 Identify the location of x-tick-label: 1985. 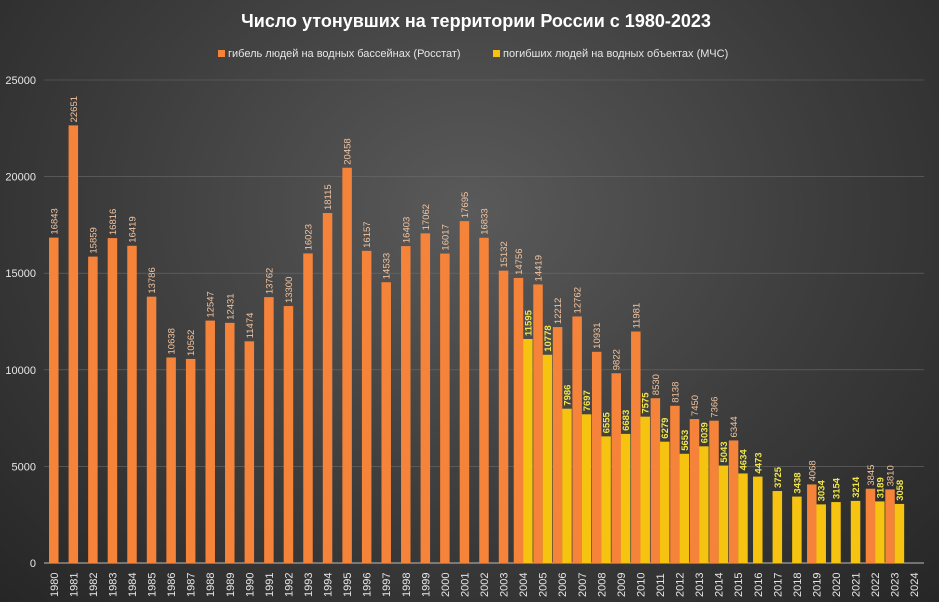
(153, 585).